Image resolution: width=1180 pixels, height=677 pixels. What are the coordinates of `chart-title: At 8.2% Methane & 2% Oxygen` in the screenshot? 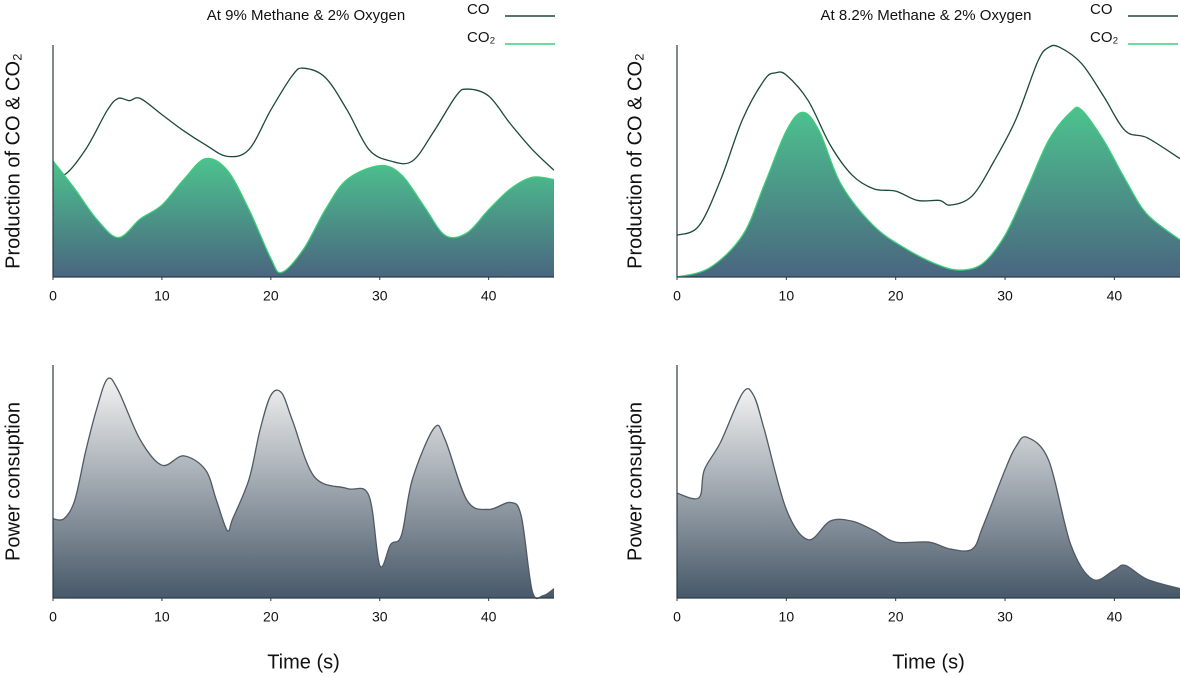 It's located at (926, 15).